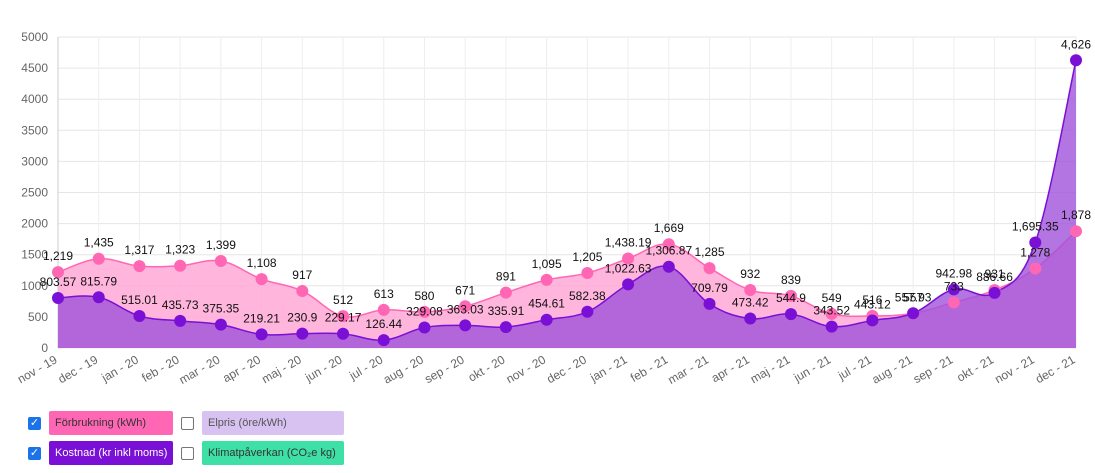 This screenshot has height=473, width=1095. Describe the element at coordinates (160, 368) in the screenshot. I see `x-tick-label: feb - 20` at that location.